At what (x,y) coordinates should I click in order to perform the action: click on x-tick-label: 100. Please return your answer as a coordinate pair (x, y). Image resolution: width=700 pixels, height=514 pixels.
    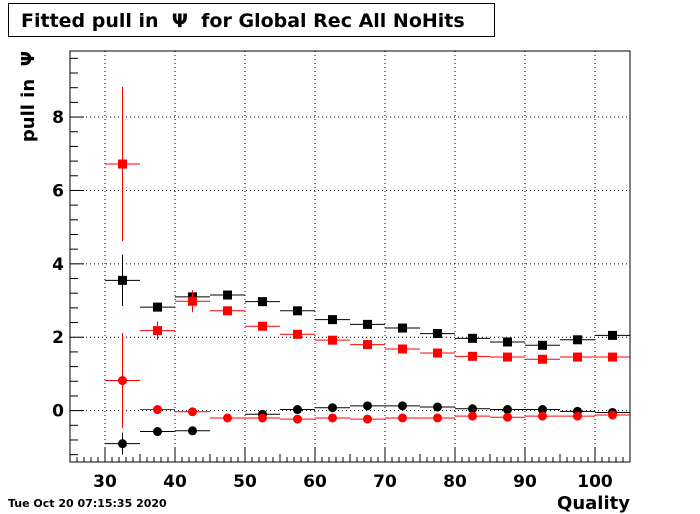
    Looking at the image, I should click on (595, 482).